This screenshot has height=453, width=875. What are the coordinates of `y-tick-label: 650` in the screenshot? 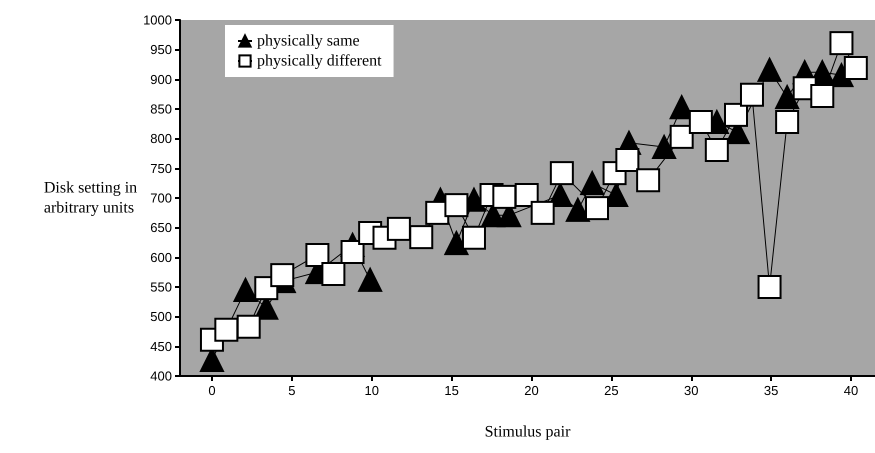 It's located at (161, 228).